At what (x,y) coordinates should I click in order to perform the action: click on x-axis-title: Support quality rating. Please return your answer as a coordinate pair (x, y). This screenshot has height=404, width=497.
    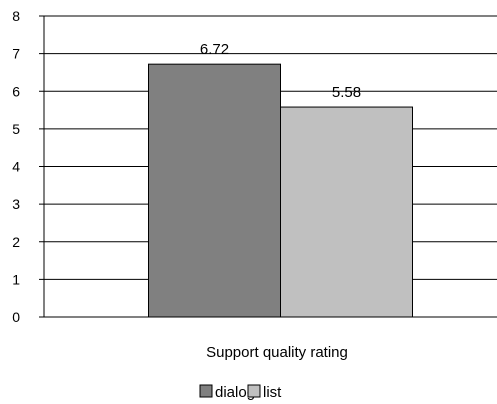
    Looking at the image, I should click on (277, 352).